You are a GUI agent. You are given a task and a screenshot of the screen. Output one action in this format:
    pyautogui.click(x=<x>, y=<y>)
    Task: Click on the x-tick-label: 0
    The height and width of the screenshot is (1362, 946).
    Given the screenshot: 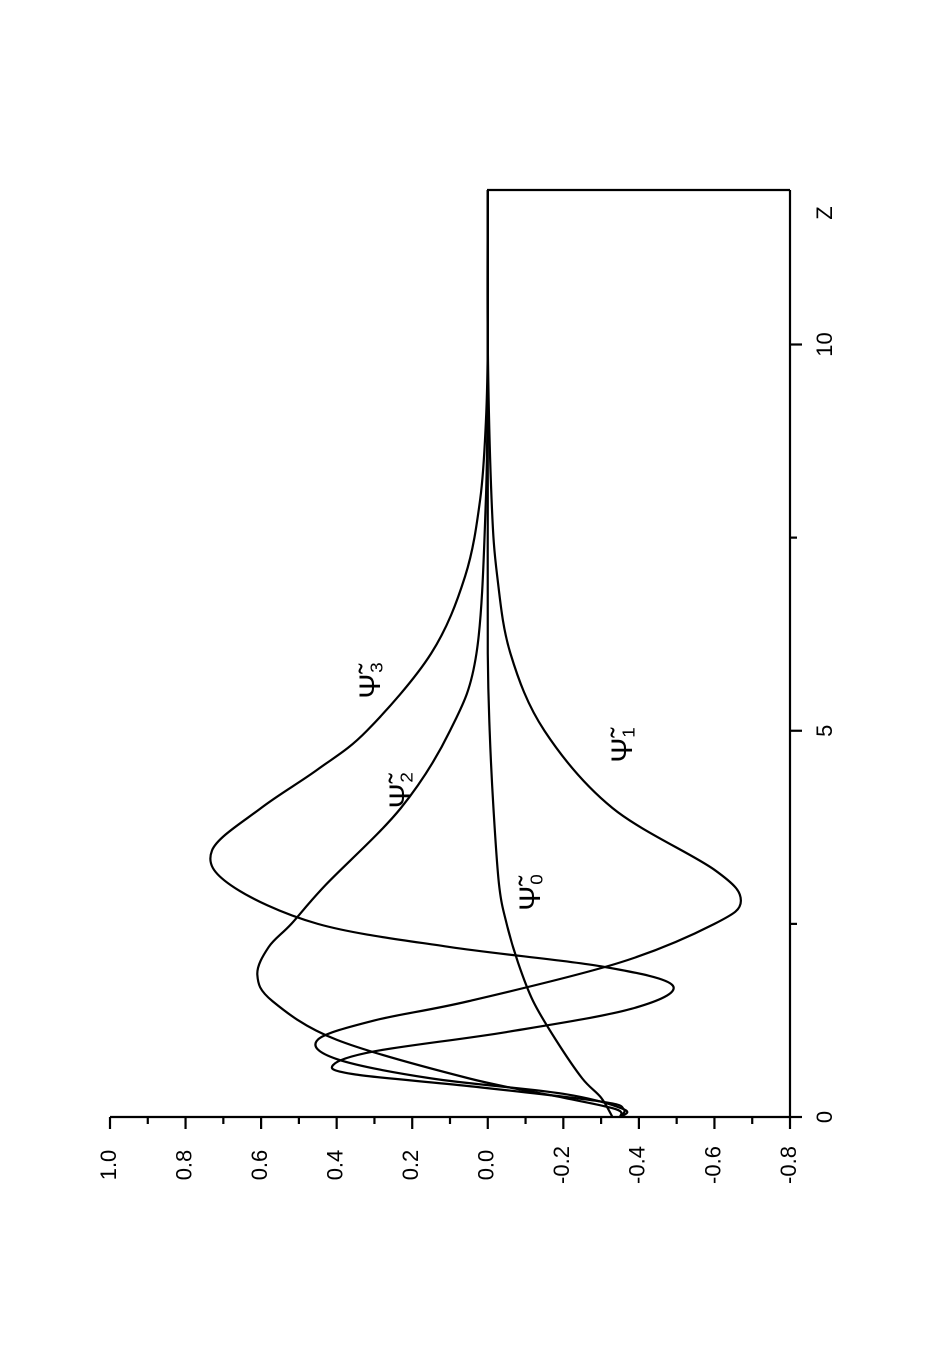 What is the action you would take?
    pyautogui.click(x=824, y=1117)
    